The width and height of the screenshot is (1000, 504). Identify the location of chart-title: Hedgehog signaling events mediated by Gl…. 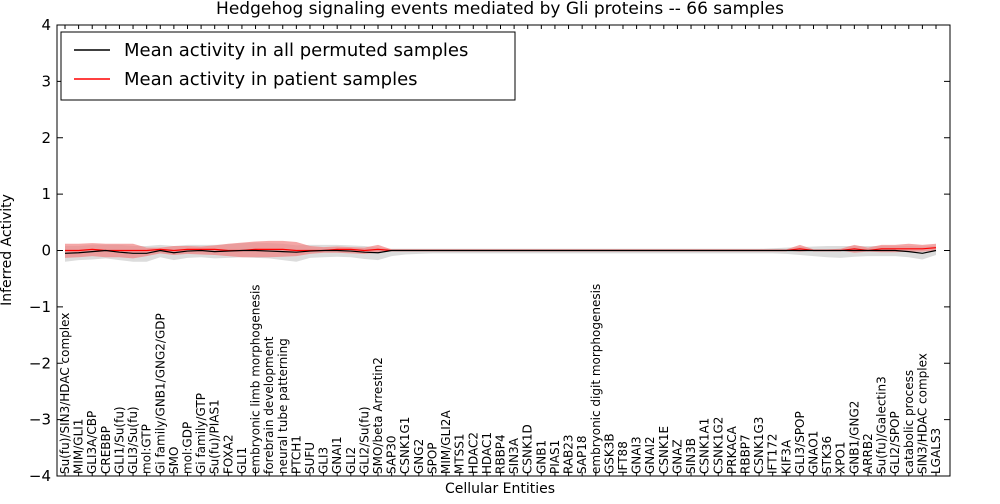
(500, 9).